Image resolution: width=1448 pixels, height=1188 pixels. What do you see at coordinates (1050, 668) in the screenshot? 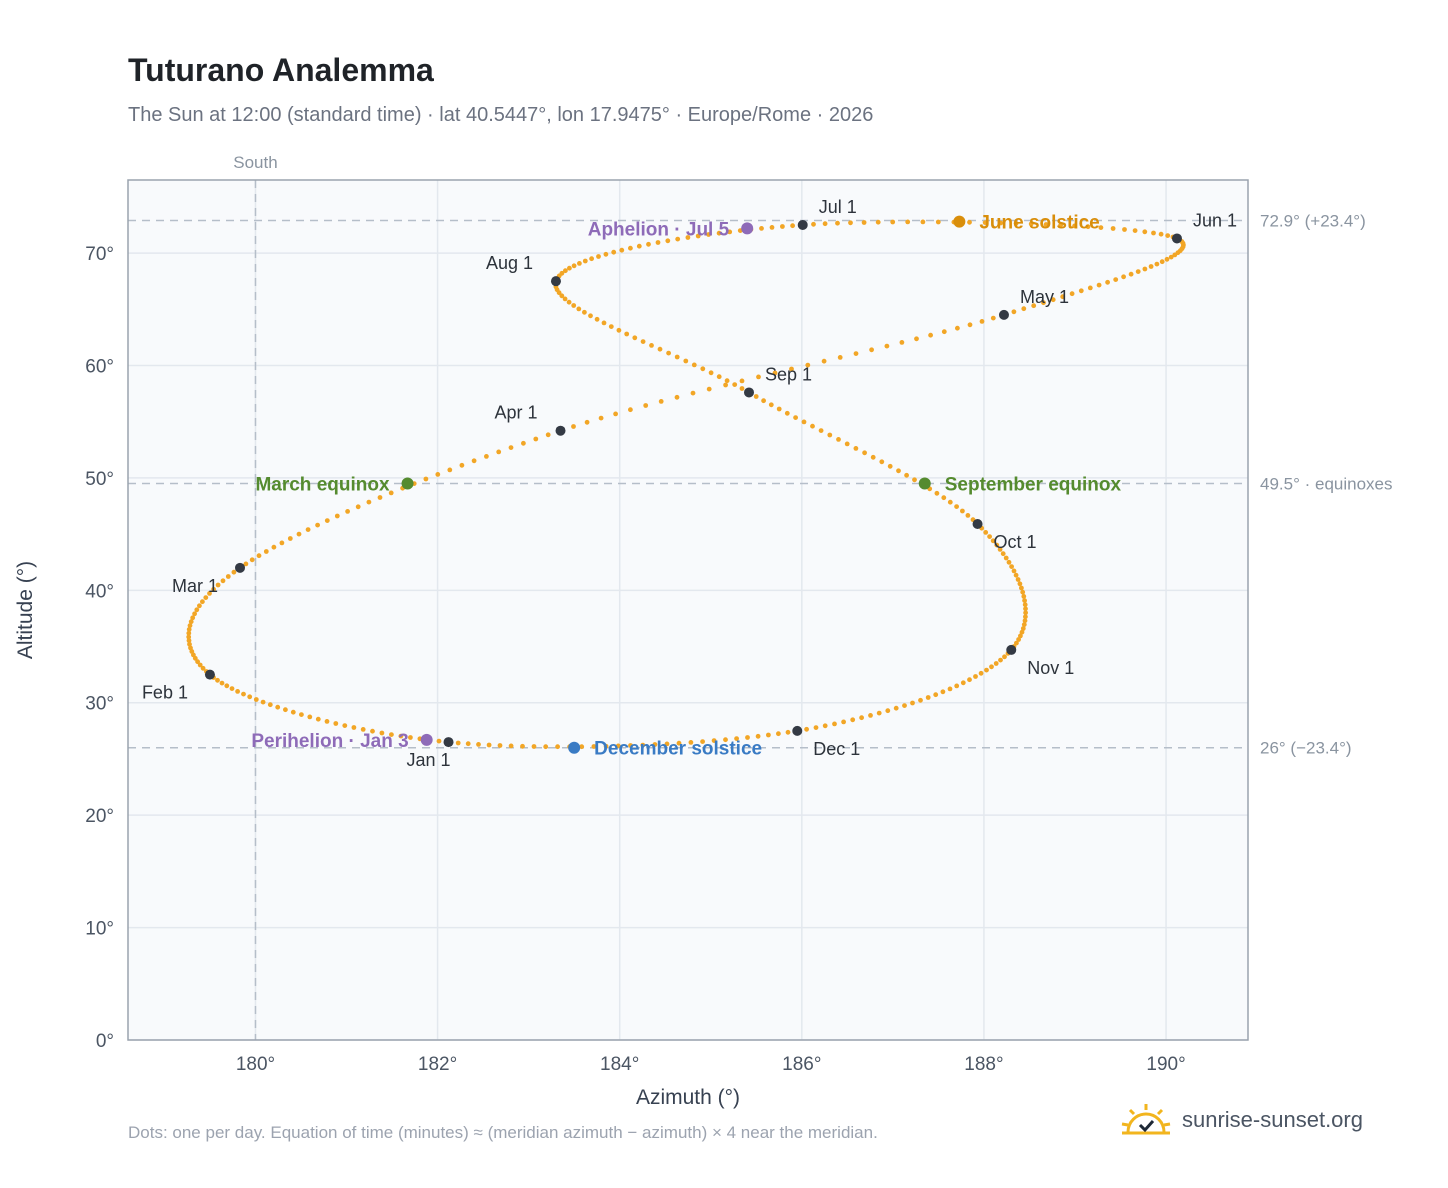
I see `month-label: Nov 1` at bounding box center [1050, 668].